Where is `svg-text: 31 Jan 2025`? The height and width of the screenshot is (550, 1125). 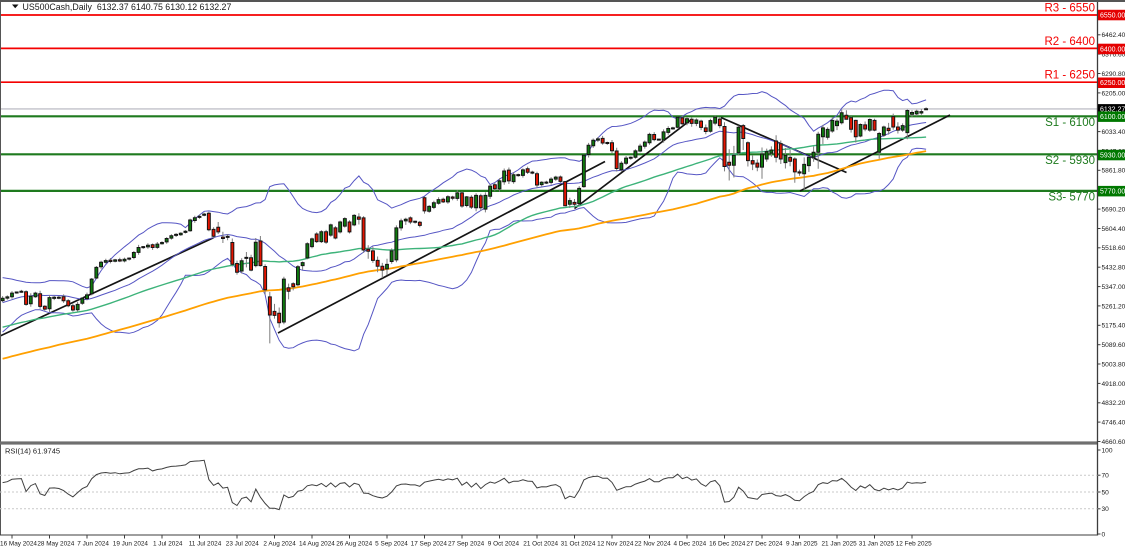 svg-text: 31 Jan 2025 is located at coordinates (877, 544).